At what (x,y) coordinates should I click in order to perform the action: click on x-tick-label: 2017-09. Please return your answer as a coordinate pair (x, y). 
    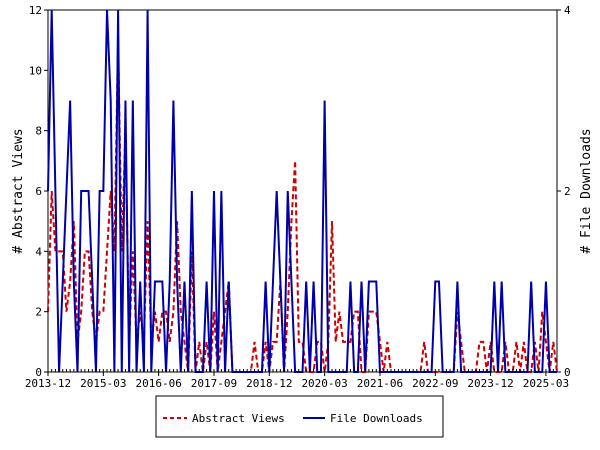
    Looking at the image, I should click on (214, 383).